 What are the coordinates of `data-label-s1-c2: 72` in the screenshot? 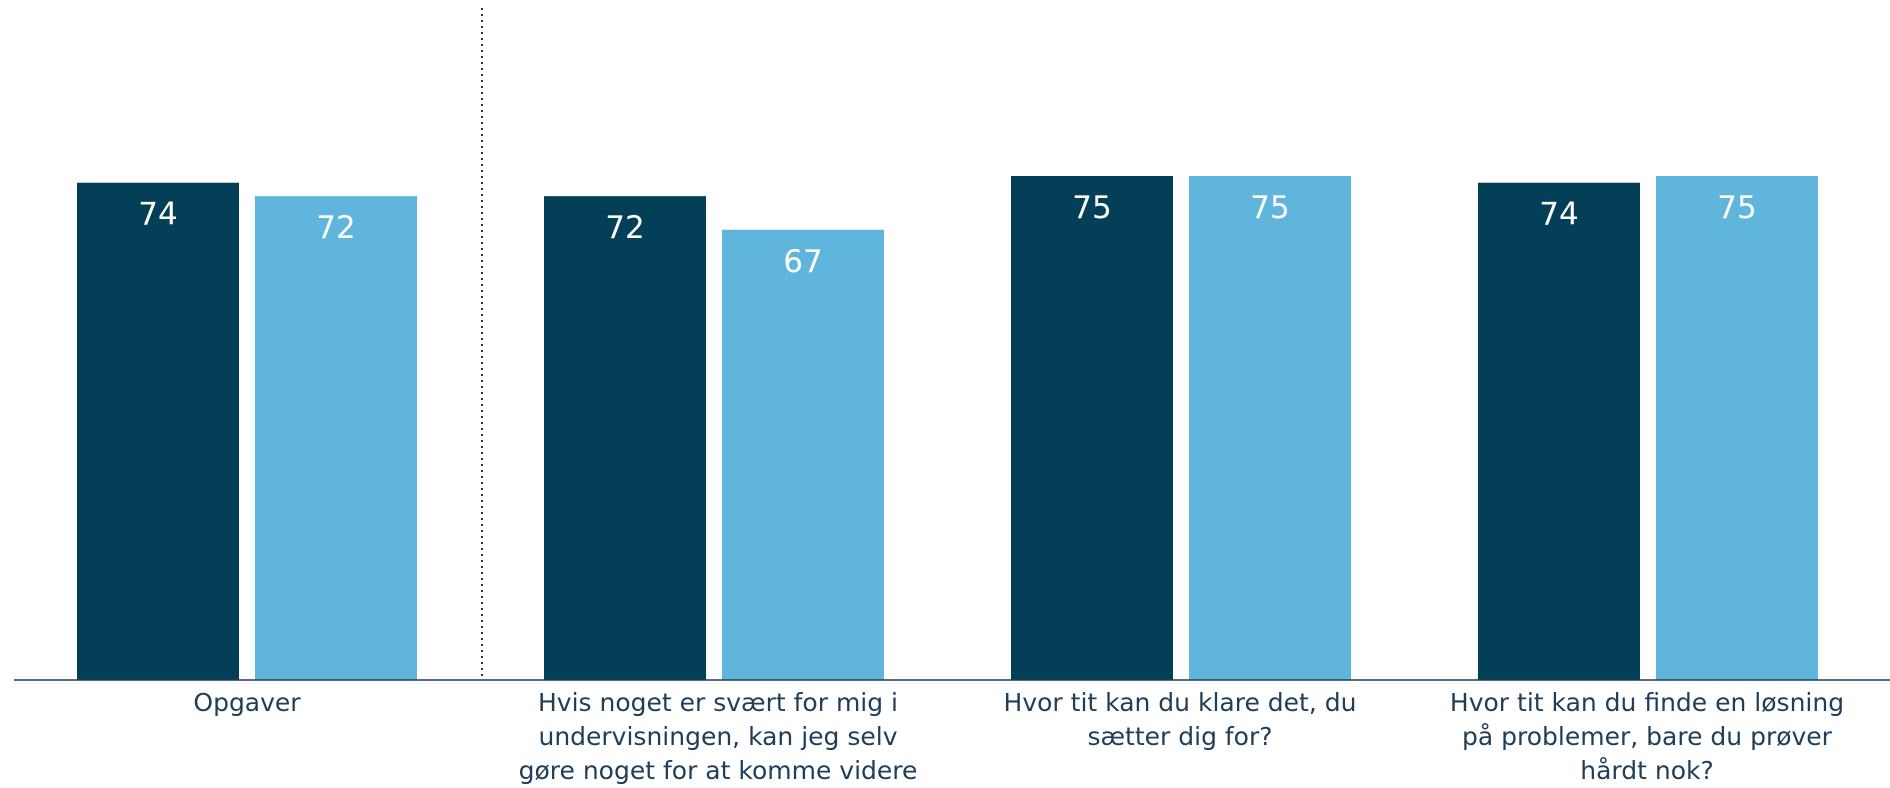 It's located at (624, 228).